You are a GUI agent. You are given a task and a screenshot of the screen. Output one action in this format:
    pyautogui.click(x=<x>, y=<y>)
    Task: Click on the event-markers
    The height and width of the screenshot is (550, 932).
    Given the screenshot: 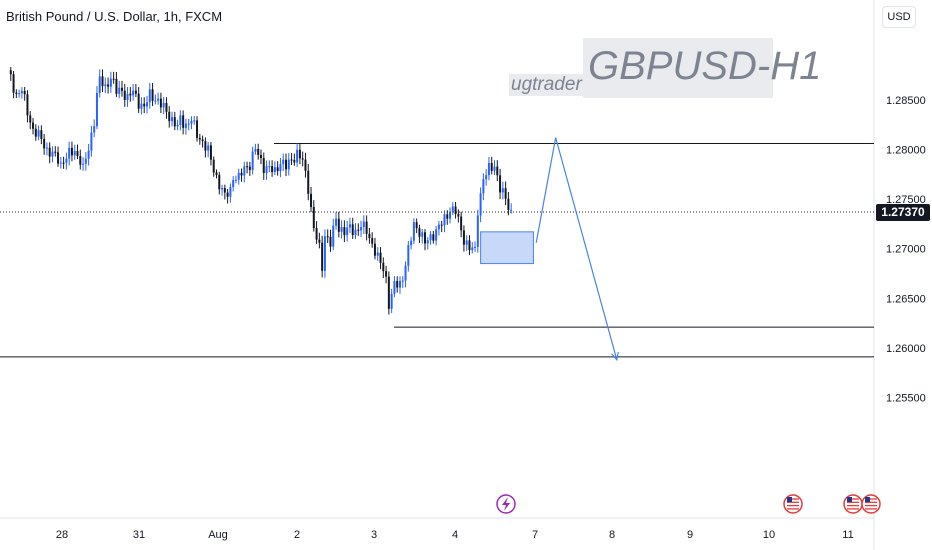 What is the action you would take?
    pyautogui.click(x=688, y=504)
    